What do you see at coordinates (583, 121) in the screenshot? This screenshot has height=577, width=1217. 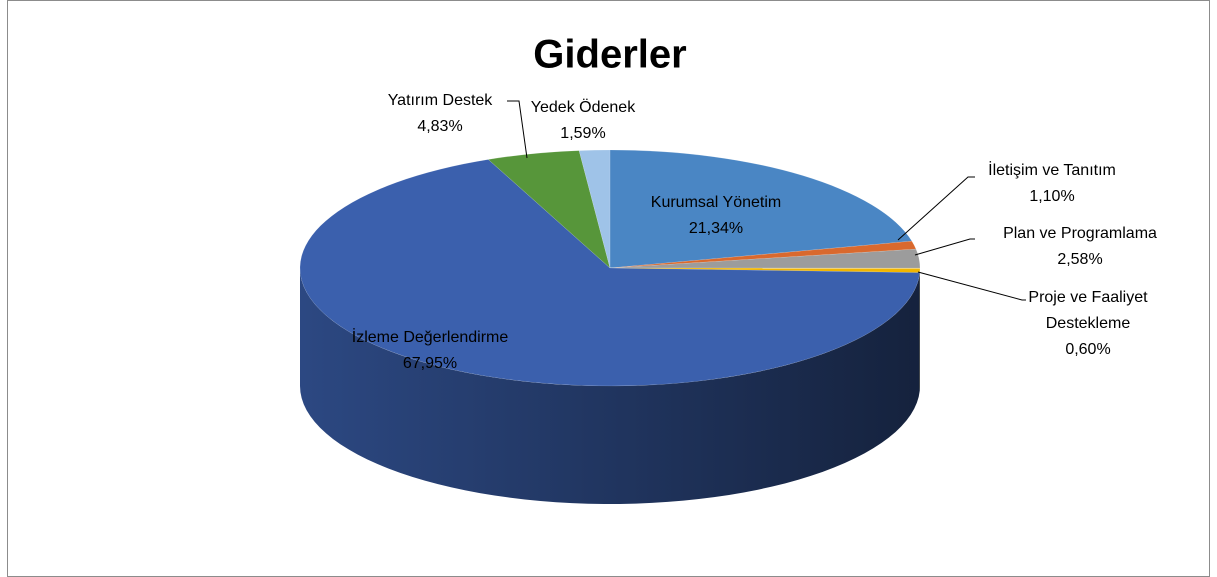 I see `data-label: Yedek Ödenek 1,59%` at bounding box center [583, 121].